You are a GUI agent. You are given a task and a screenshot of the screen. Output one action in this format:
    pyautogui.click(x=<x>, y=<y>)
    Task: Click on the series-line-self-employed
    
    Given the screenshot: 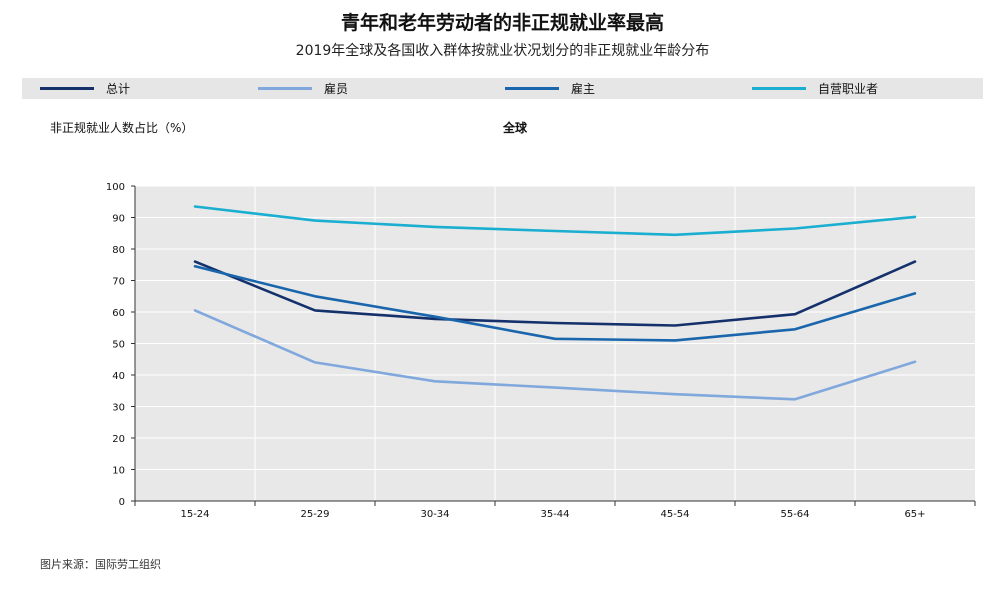 What is the action you would take?
    pyautogui.click(x=555, y=221)
    